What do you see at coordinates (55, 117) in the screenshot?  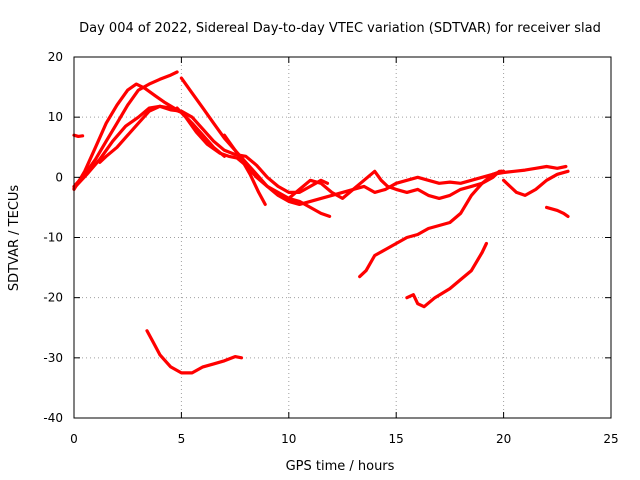 I see `y-tick-label: 10` at bounding box center [55, 117].